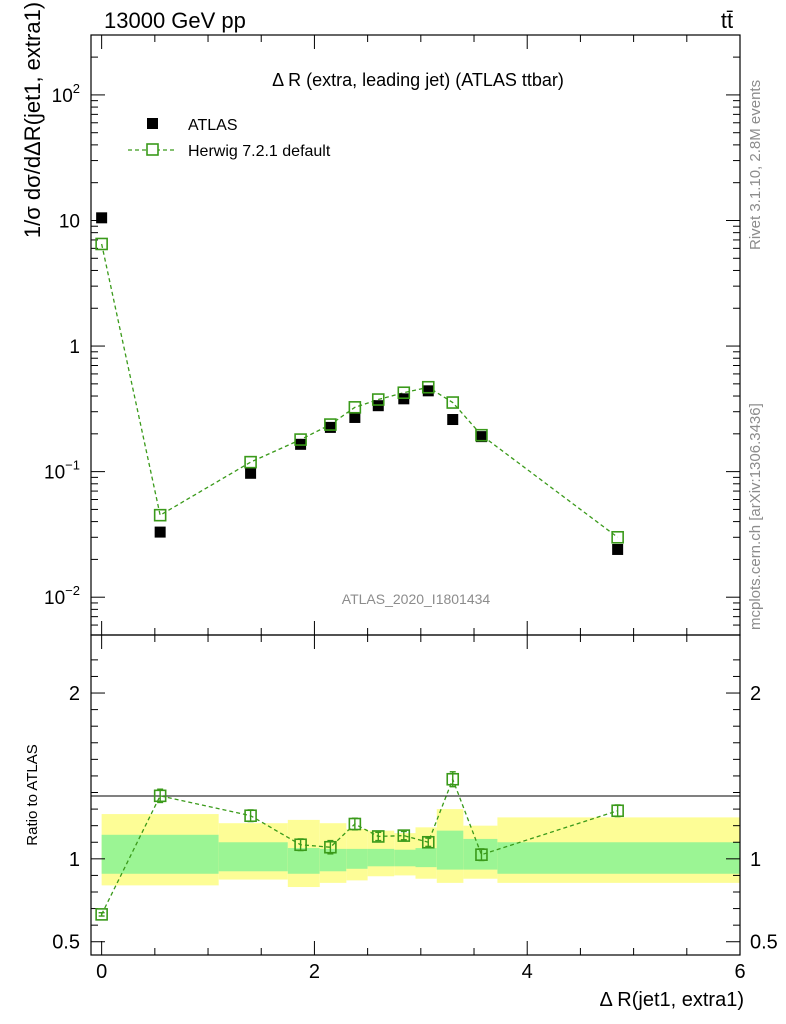 The image size is (786, 1024). I want to click on energy-label: 13000 GeV pp, so click(175, 20).